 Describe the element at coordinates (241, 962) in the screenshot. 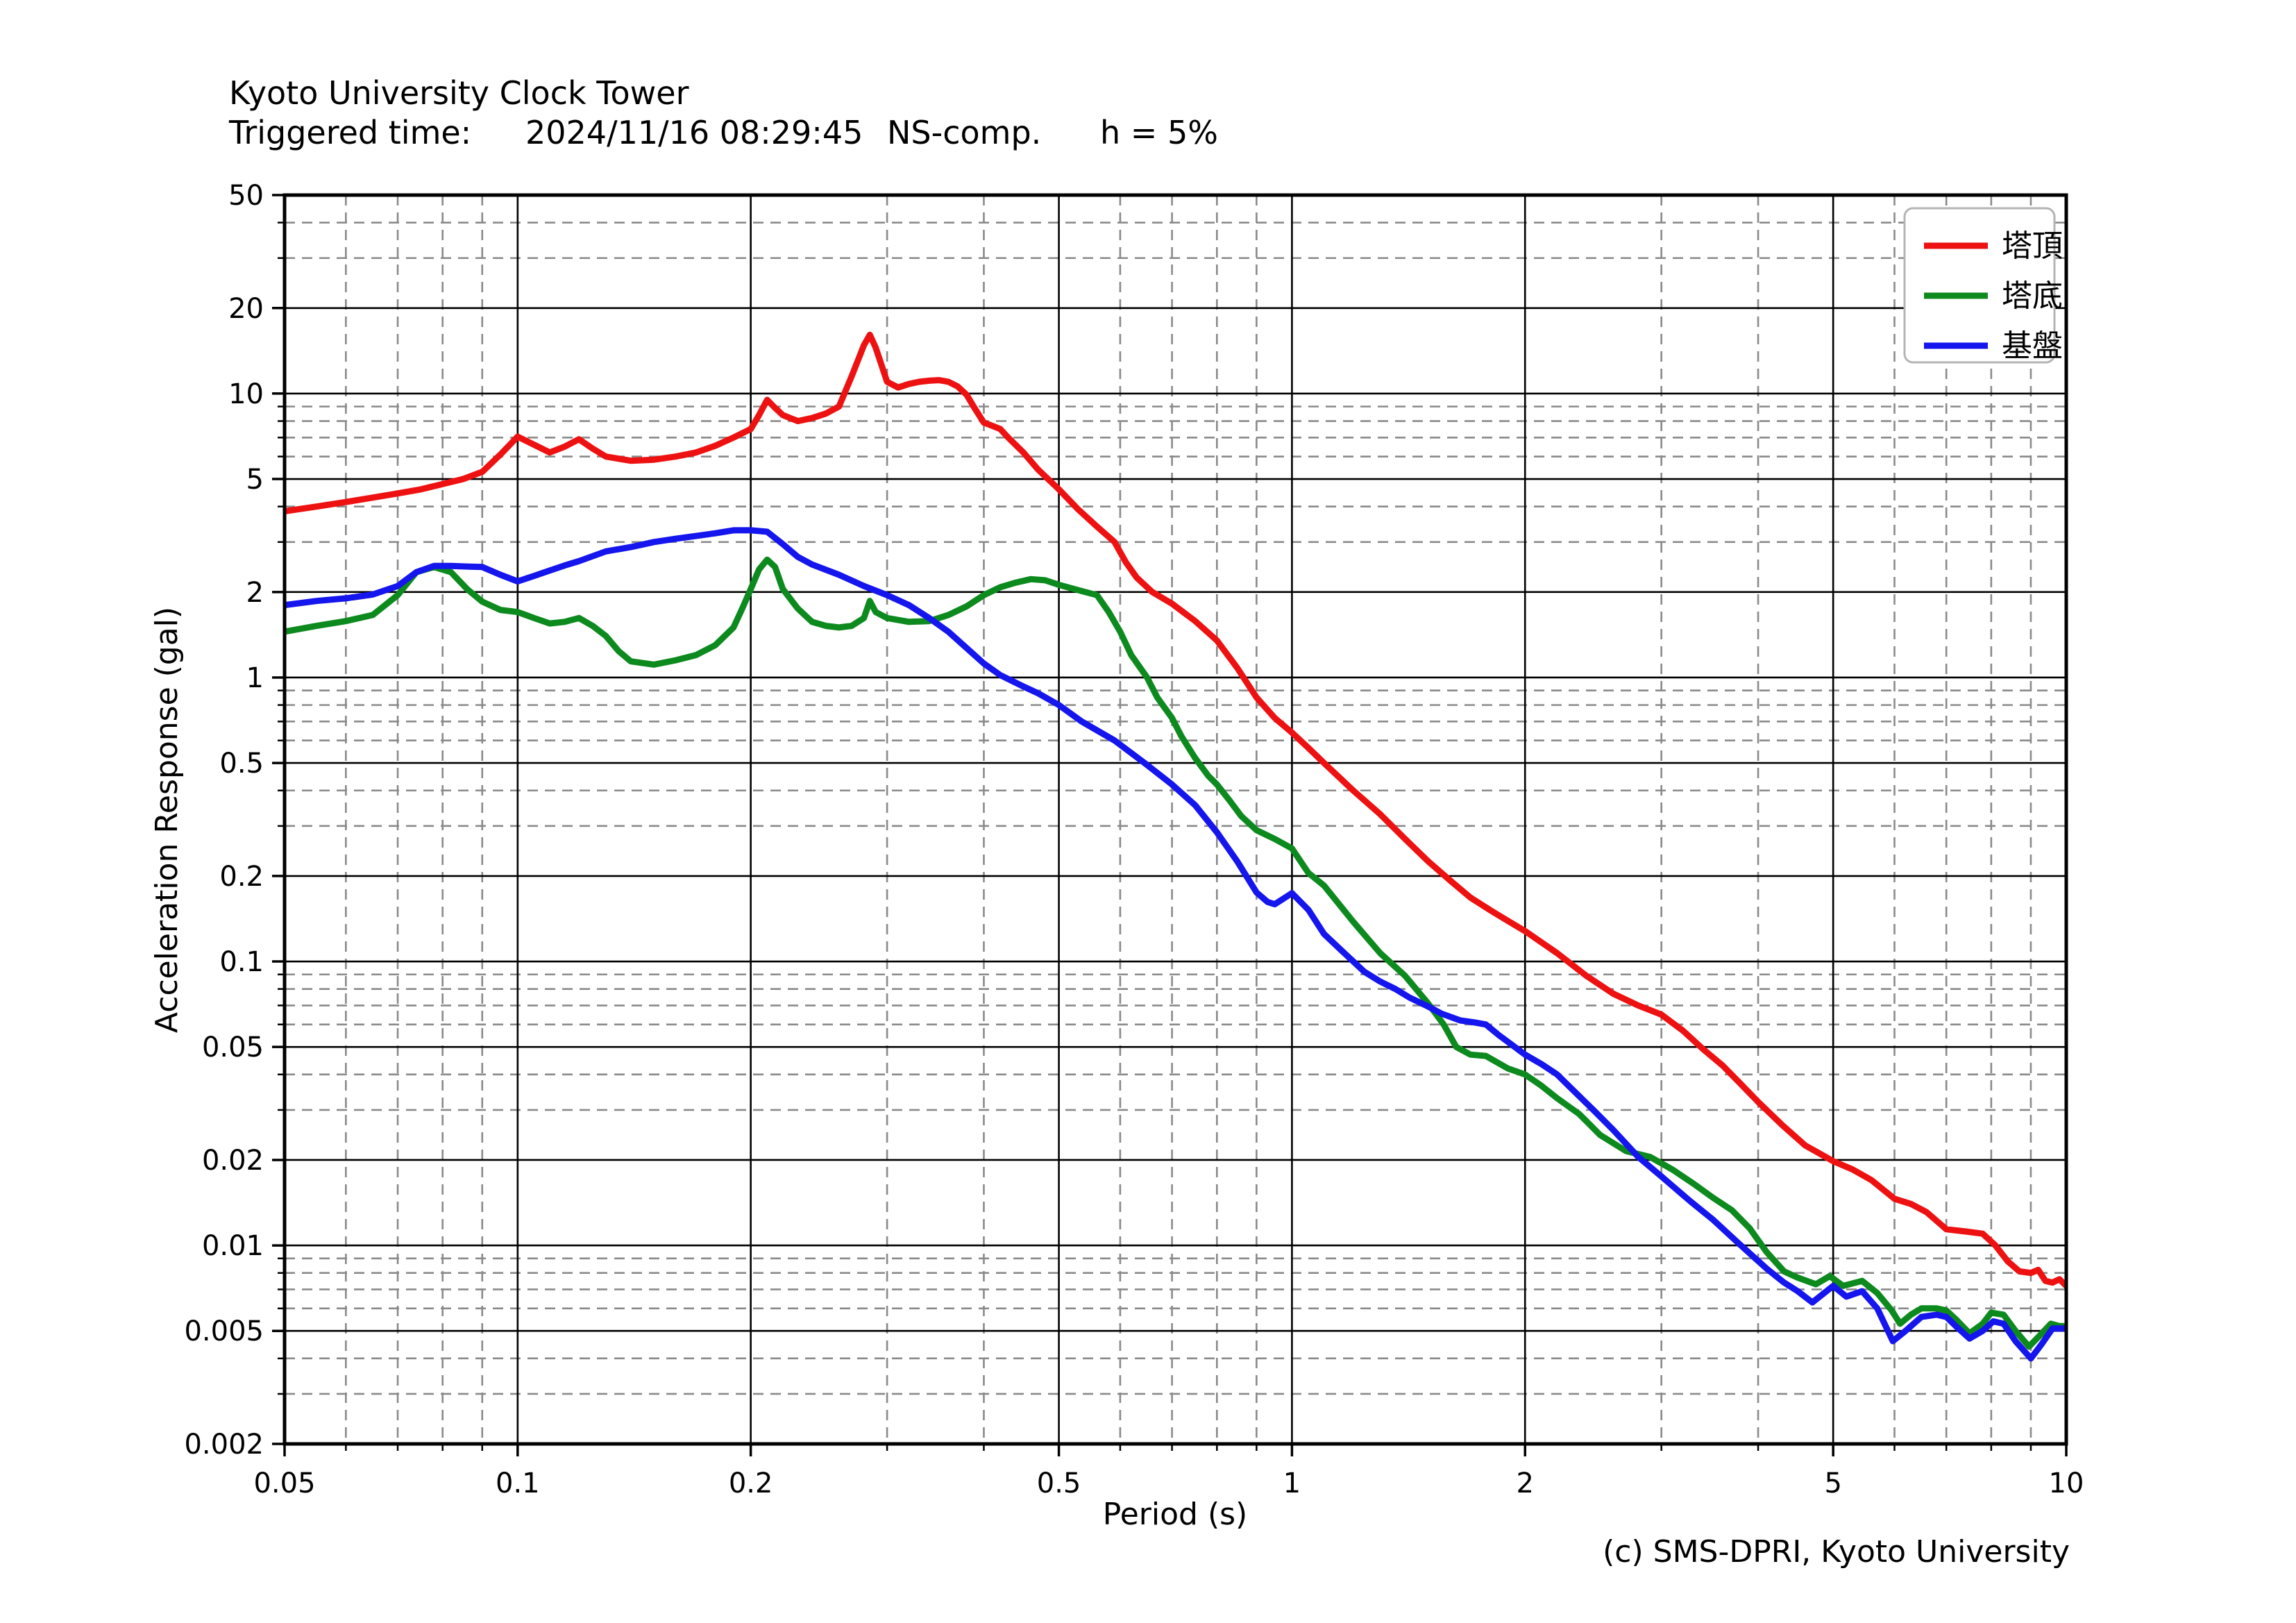

I see `y-tick-label: 0.1` at that location.